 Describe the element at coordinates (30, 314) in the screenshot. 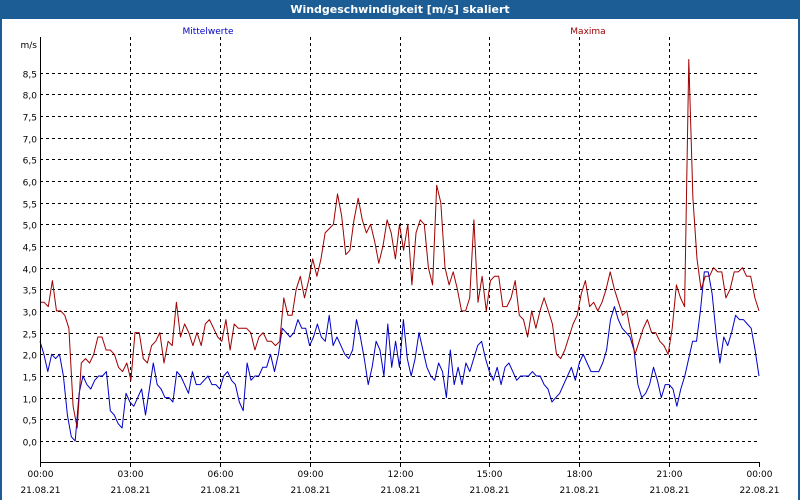

I see `y-tick-label: 3,0` at that location.